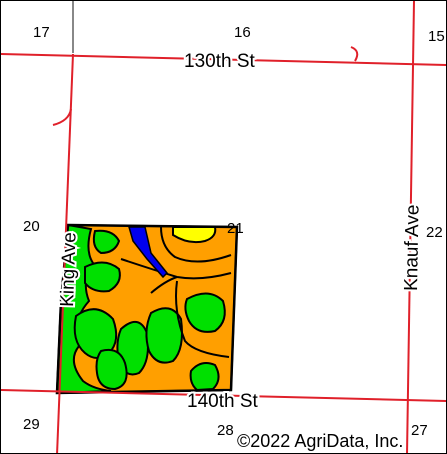 This screenshot has width=447, height=454. I want to click on section-number-15: 15, so click(436, 36).